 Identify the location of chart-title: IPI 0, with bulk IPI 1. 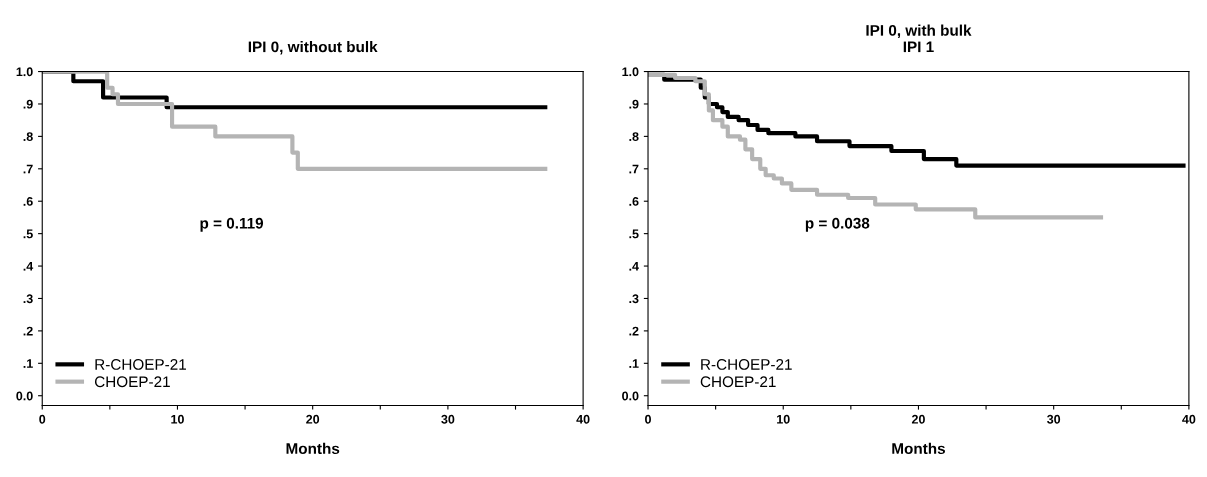
(919, 38).